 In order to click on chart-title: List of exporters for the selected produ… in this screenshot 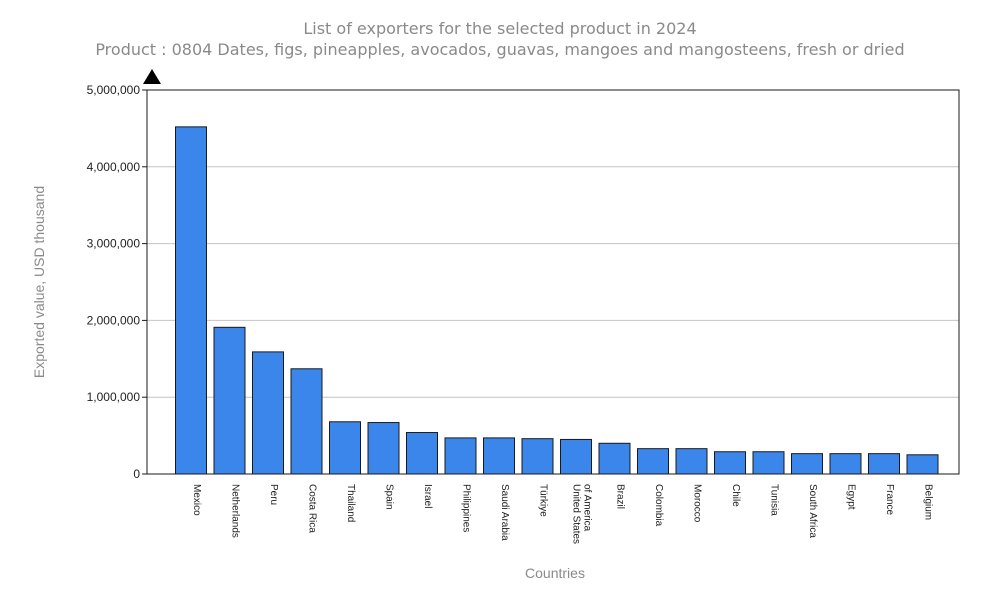, I will do `click(499, 28)`.